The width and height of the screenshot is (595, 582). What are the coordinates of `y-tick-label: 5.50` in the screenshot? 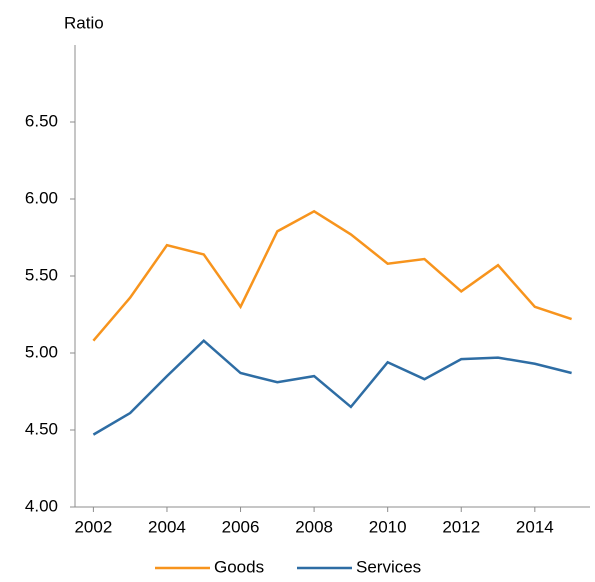 It's located at (41, 274).